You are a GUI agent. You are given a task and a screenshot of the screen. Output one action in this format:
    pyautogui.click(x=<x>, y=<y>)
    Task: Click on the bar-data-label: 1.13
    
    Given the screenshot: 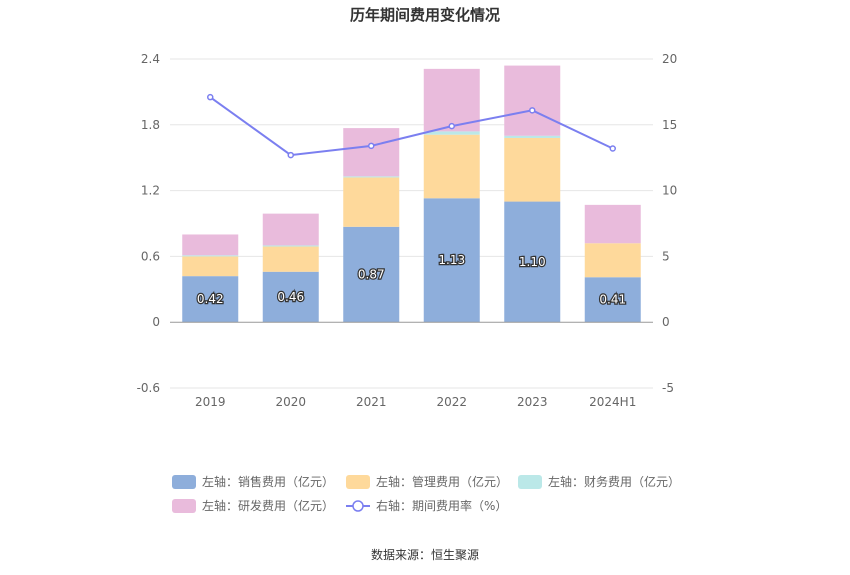 What is the action you would take?
    pyautogui.click(x=451, y=260)
    